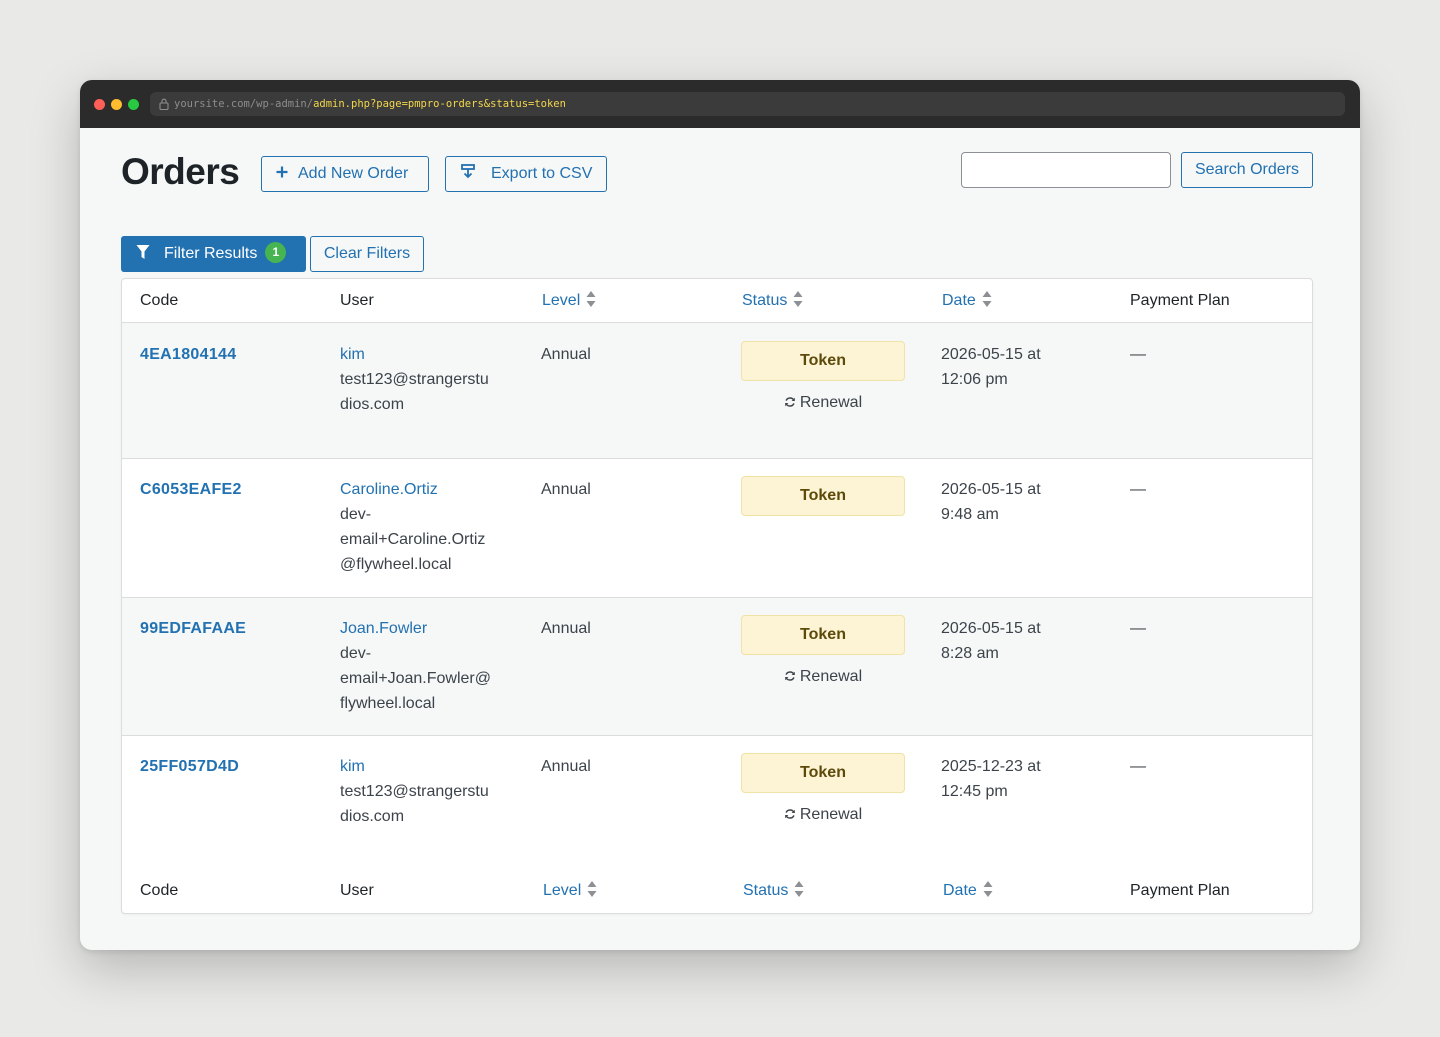 The height and width of the screenshot is (1037, 1440). Describe the element at coordinates (1247, 170) in the screenshot. I see `search-orders-button: Search Orders` at that location.